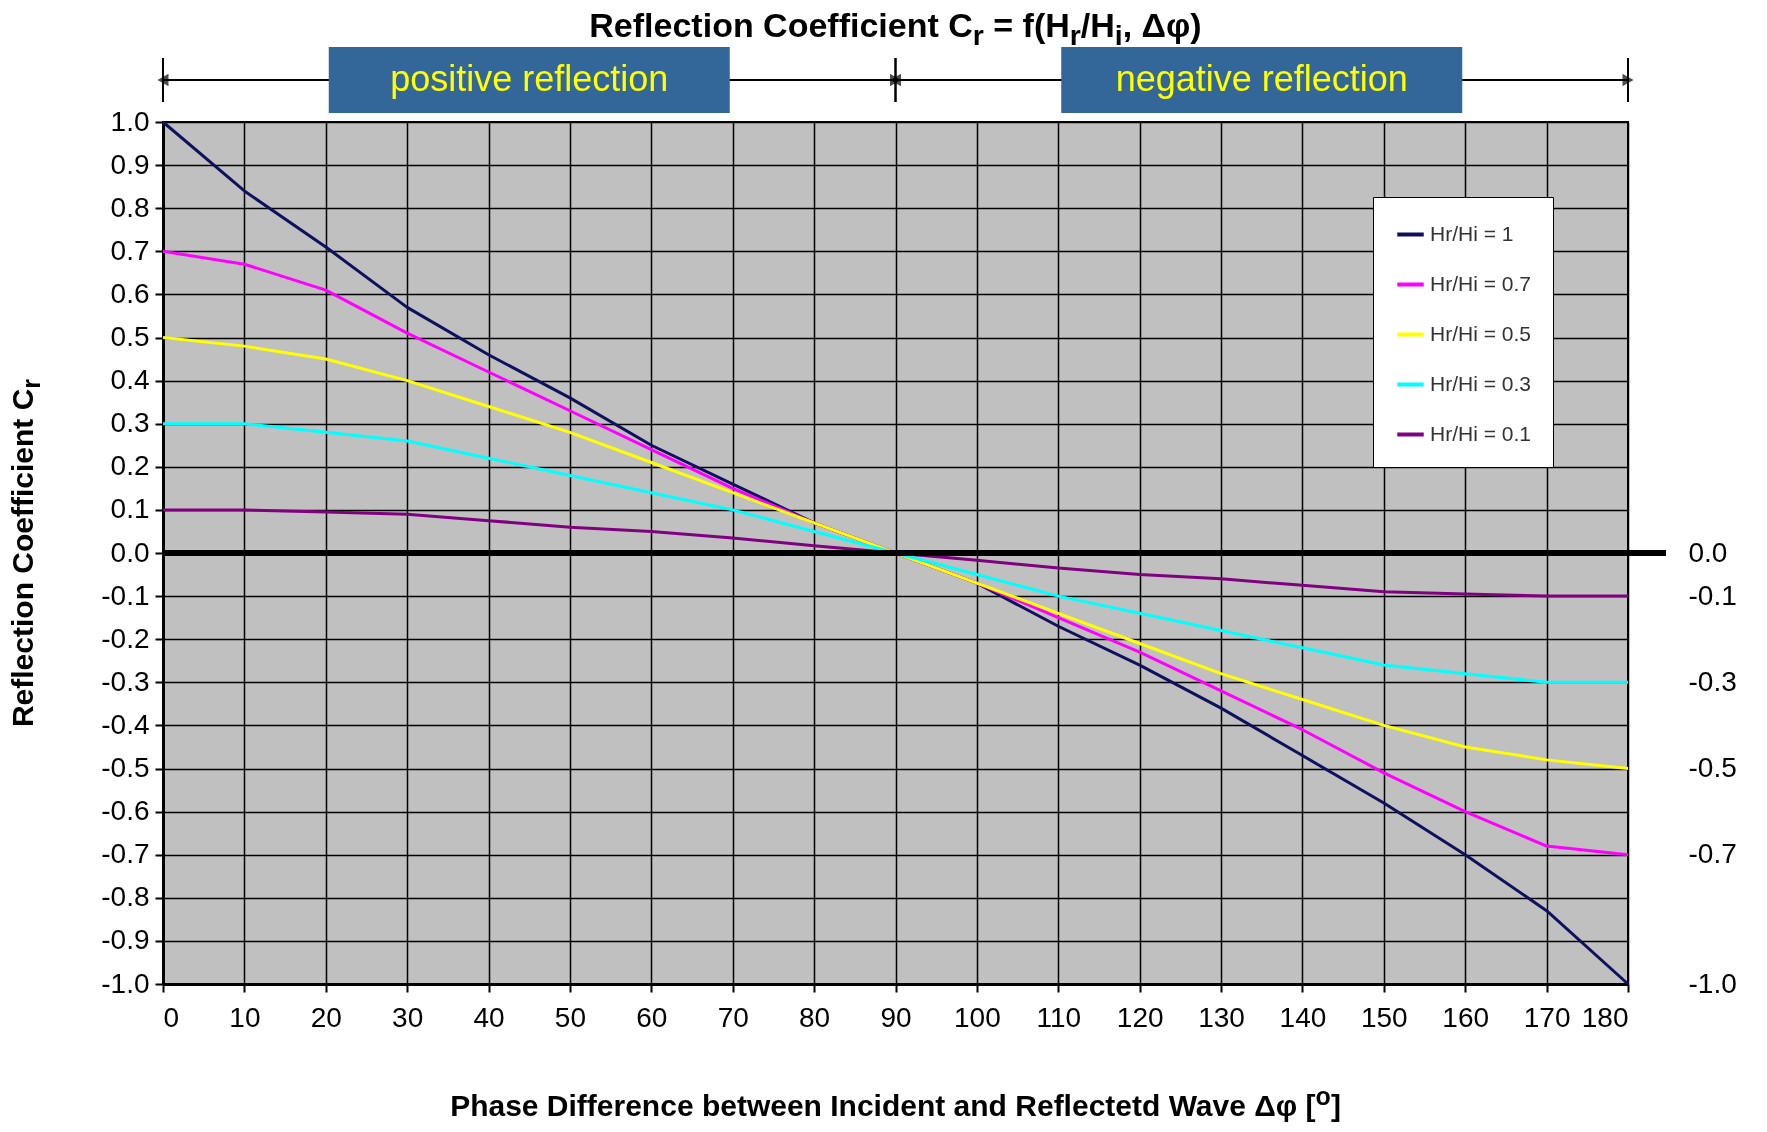 The image size is (1767, 1132). What do you see at coordinates (125, 638) in the screenshot?
I see `y-tick-label: -0.2` at bounding box center [125, 638].